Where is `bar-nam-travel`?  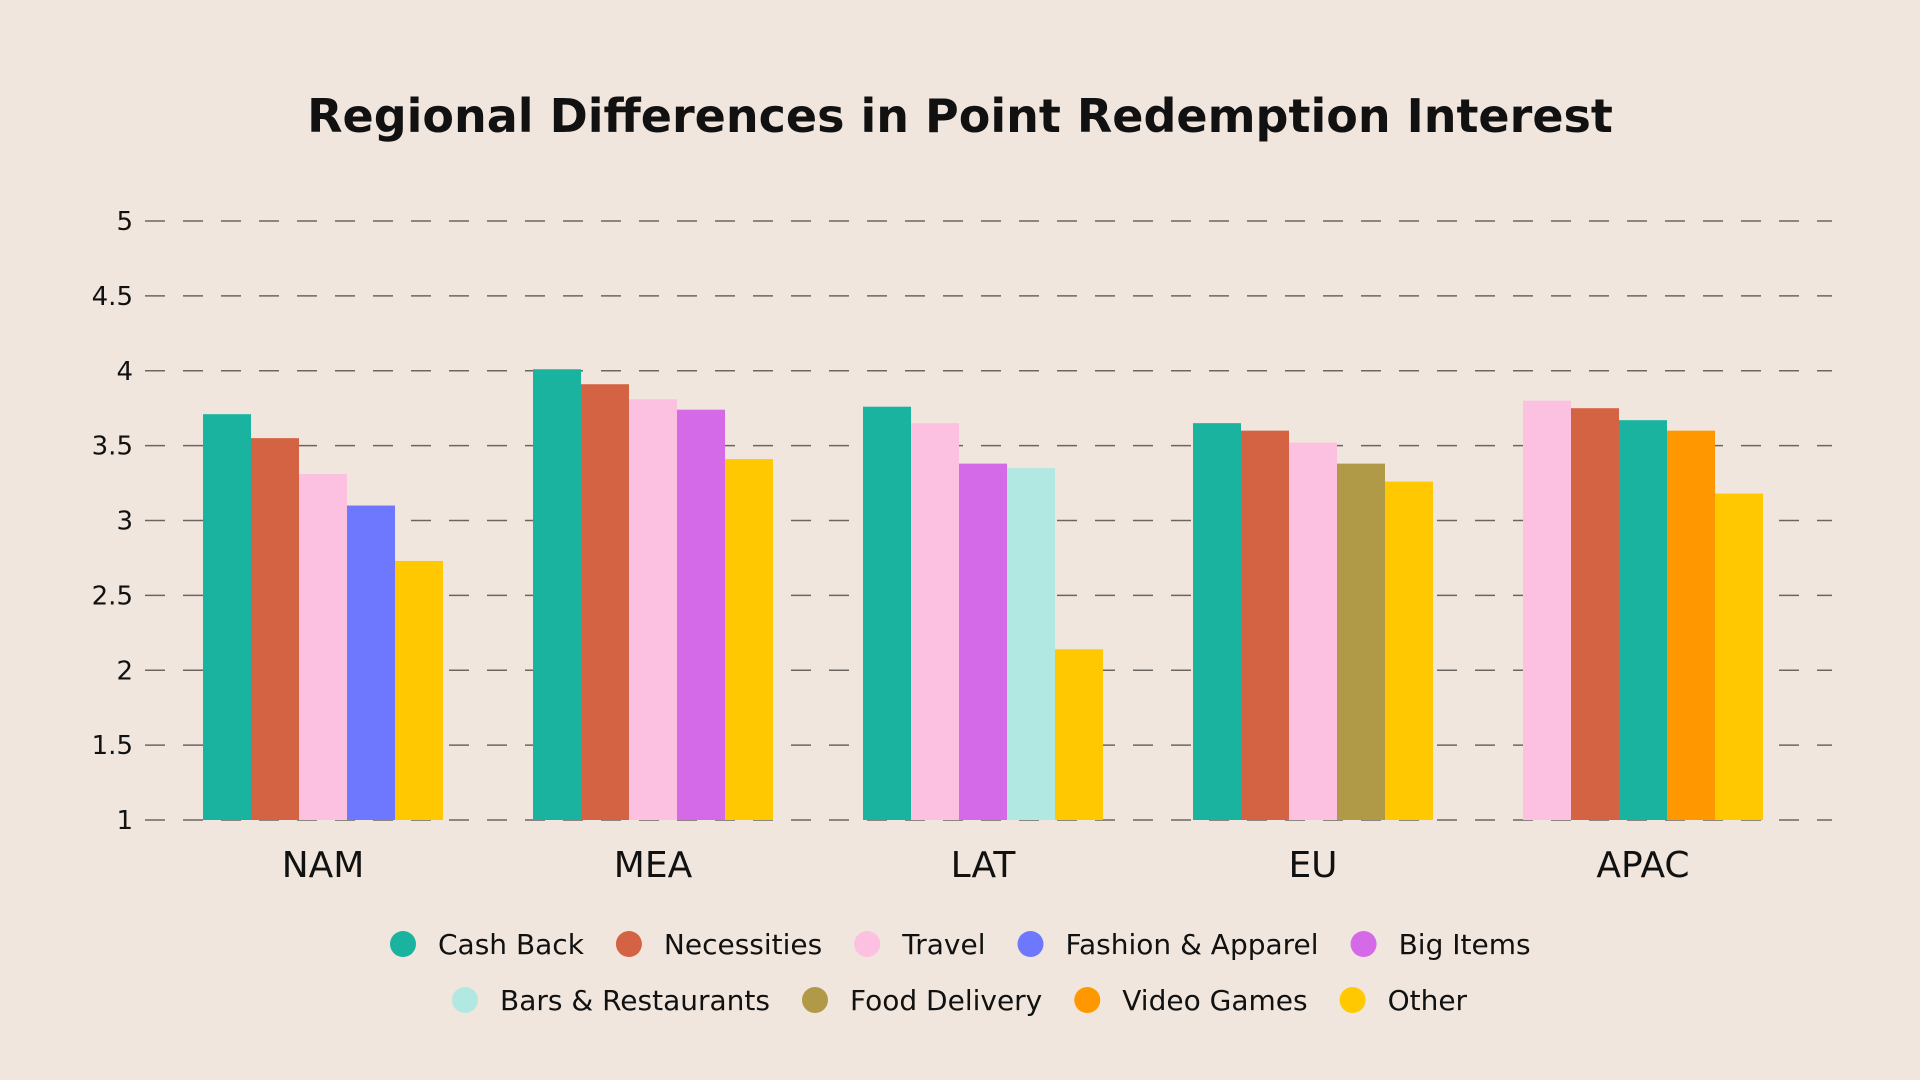 bar-nam-travel is located at coordinates (323, 647).